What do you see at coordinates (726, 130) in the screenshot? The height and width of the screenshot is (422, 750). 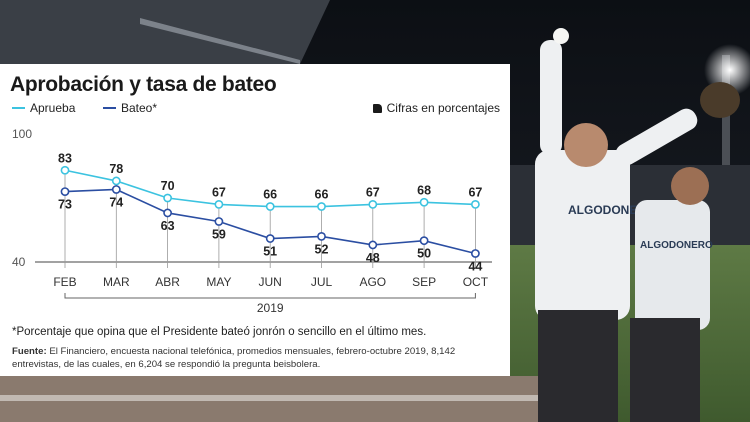 I see `light-tower` at bounding box center [726, 130].